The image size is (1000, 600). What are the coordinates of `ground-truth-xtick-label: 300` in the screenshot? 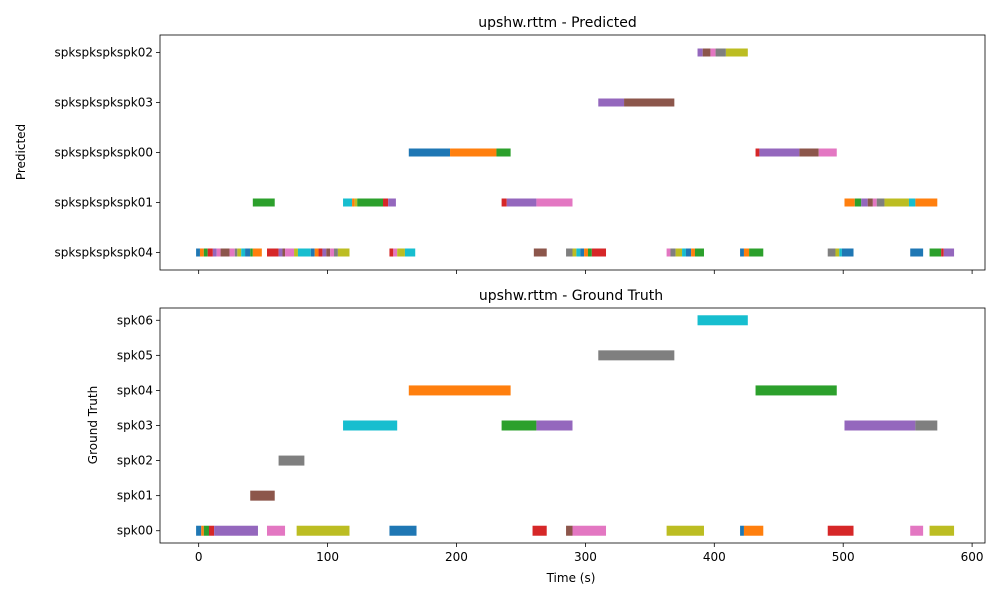 It's located at (585, 557).